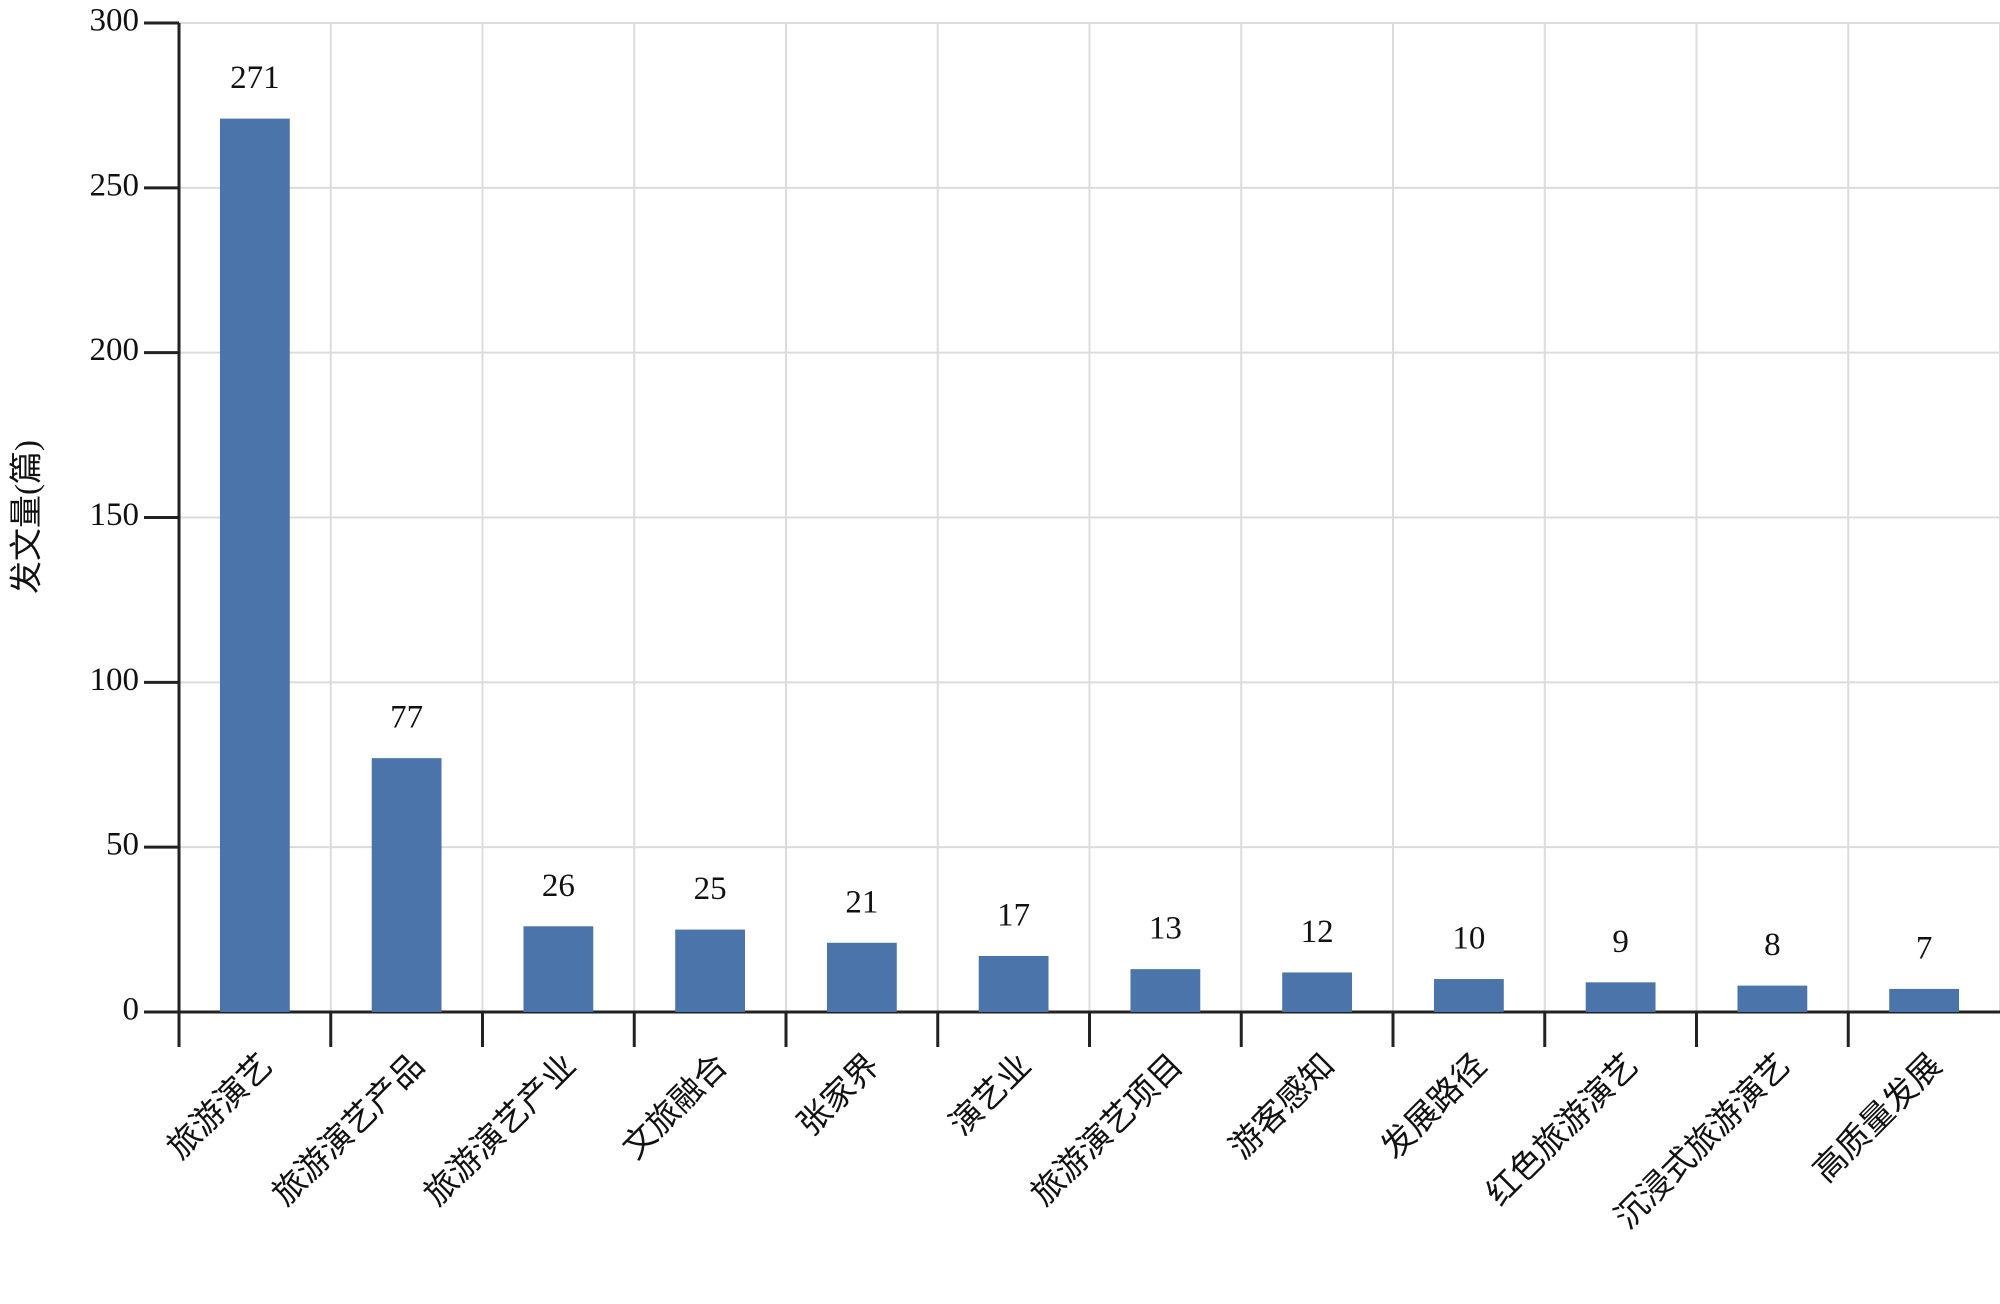 The height and width of the screenshot is (1304, 2000). What do you see at coordinates (1013, 916) in the screenshot?
I see `value-label: 17` at bounding box center [1013, 916].